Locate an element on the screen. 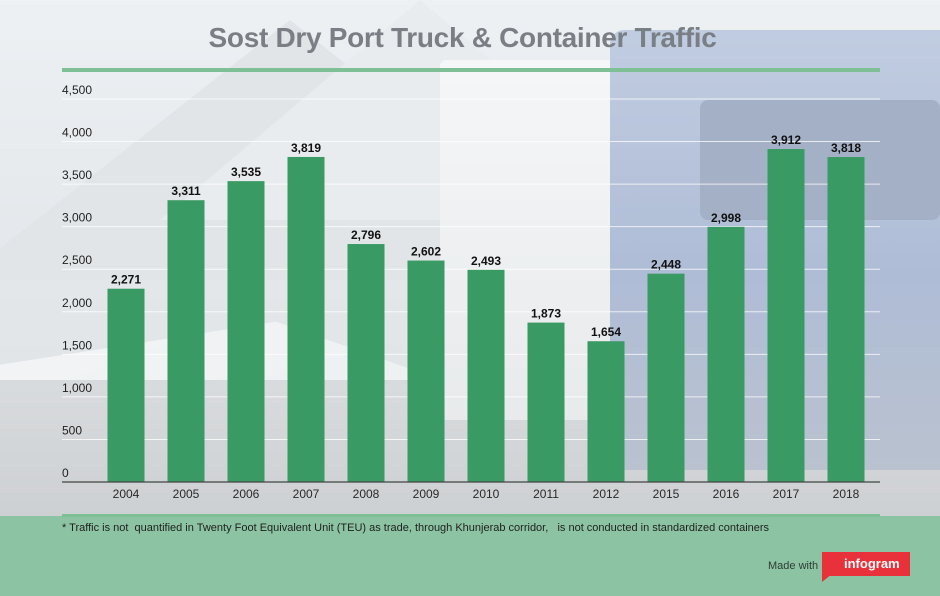 The height and width of the screenshot is (596, 940). x-tick-label: 2017 is located at coordinates (786, 494).